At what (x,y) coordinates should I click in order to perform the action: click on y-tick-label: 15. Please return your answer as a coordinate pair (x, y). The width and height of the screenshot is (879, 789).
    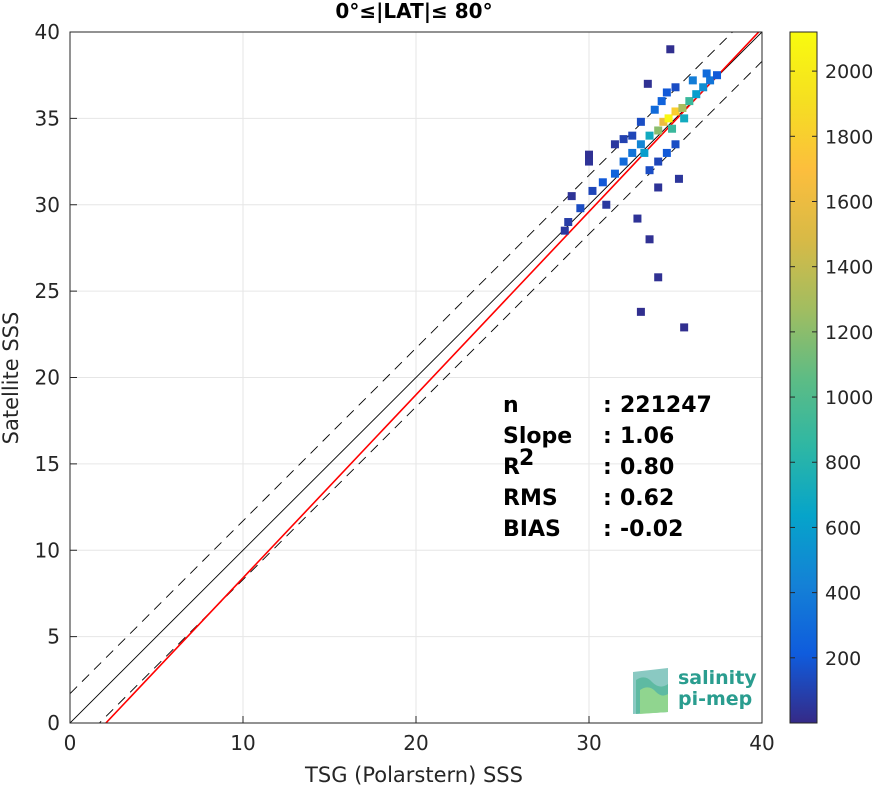
    Looking at the image, I should click on (47, 464).